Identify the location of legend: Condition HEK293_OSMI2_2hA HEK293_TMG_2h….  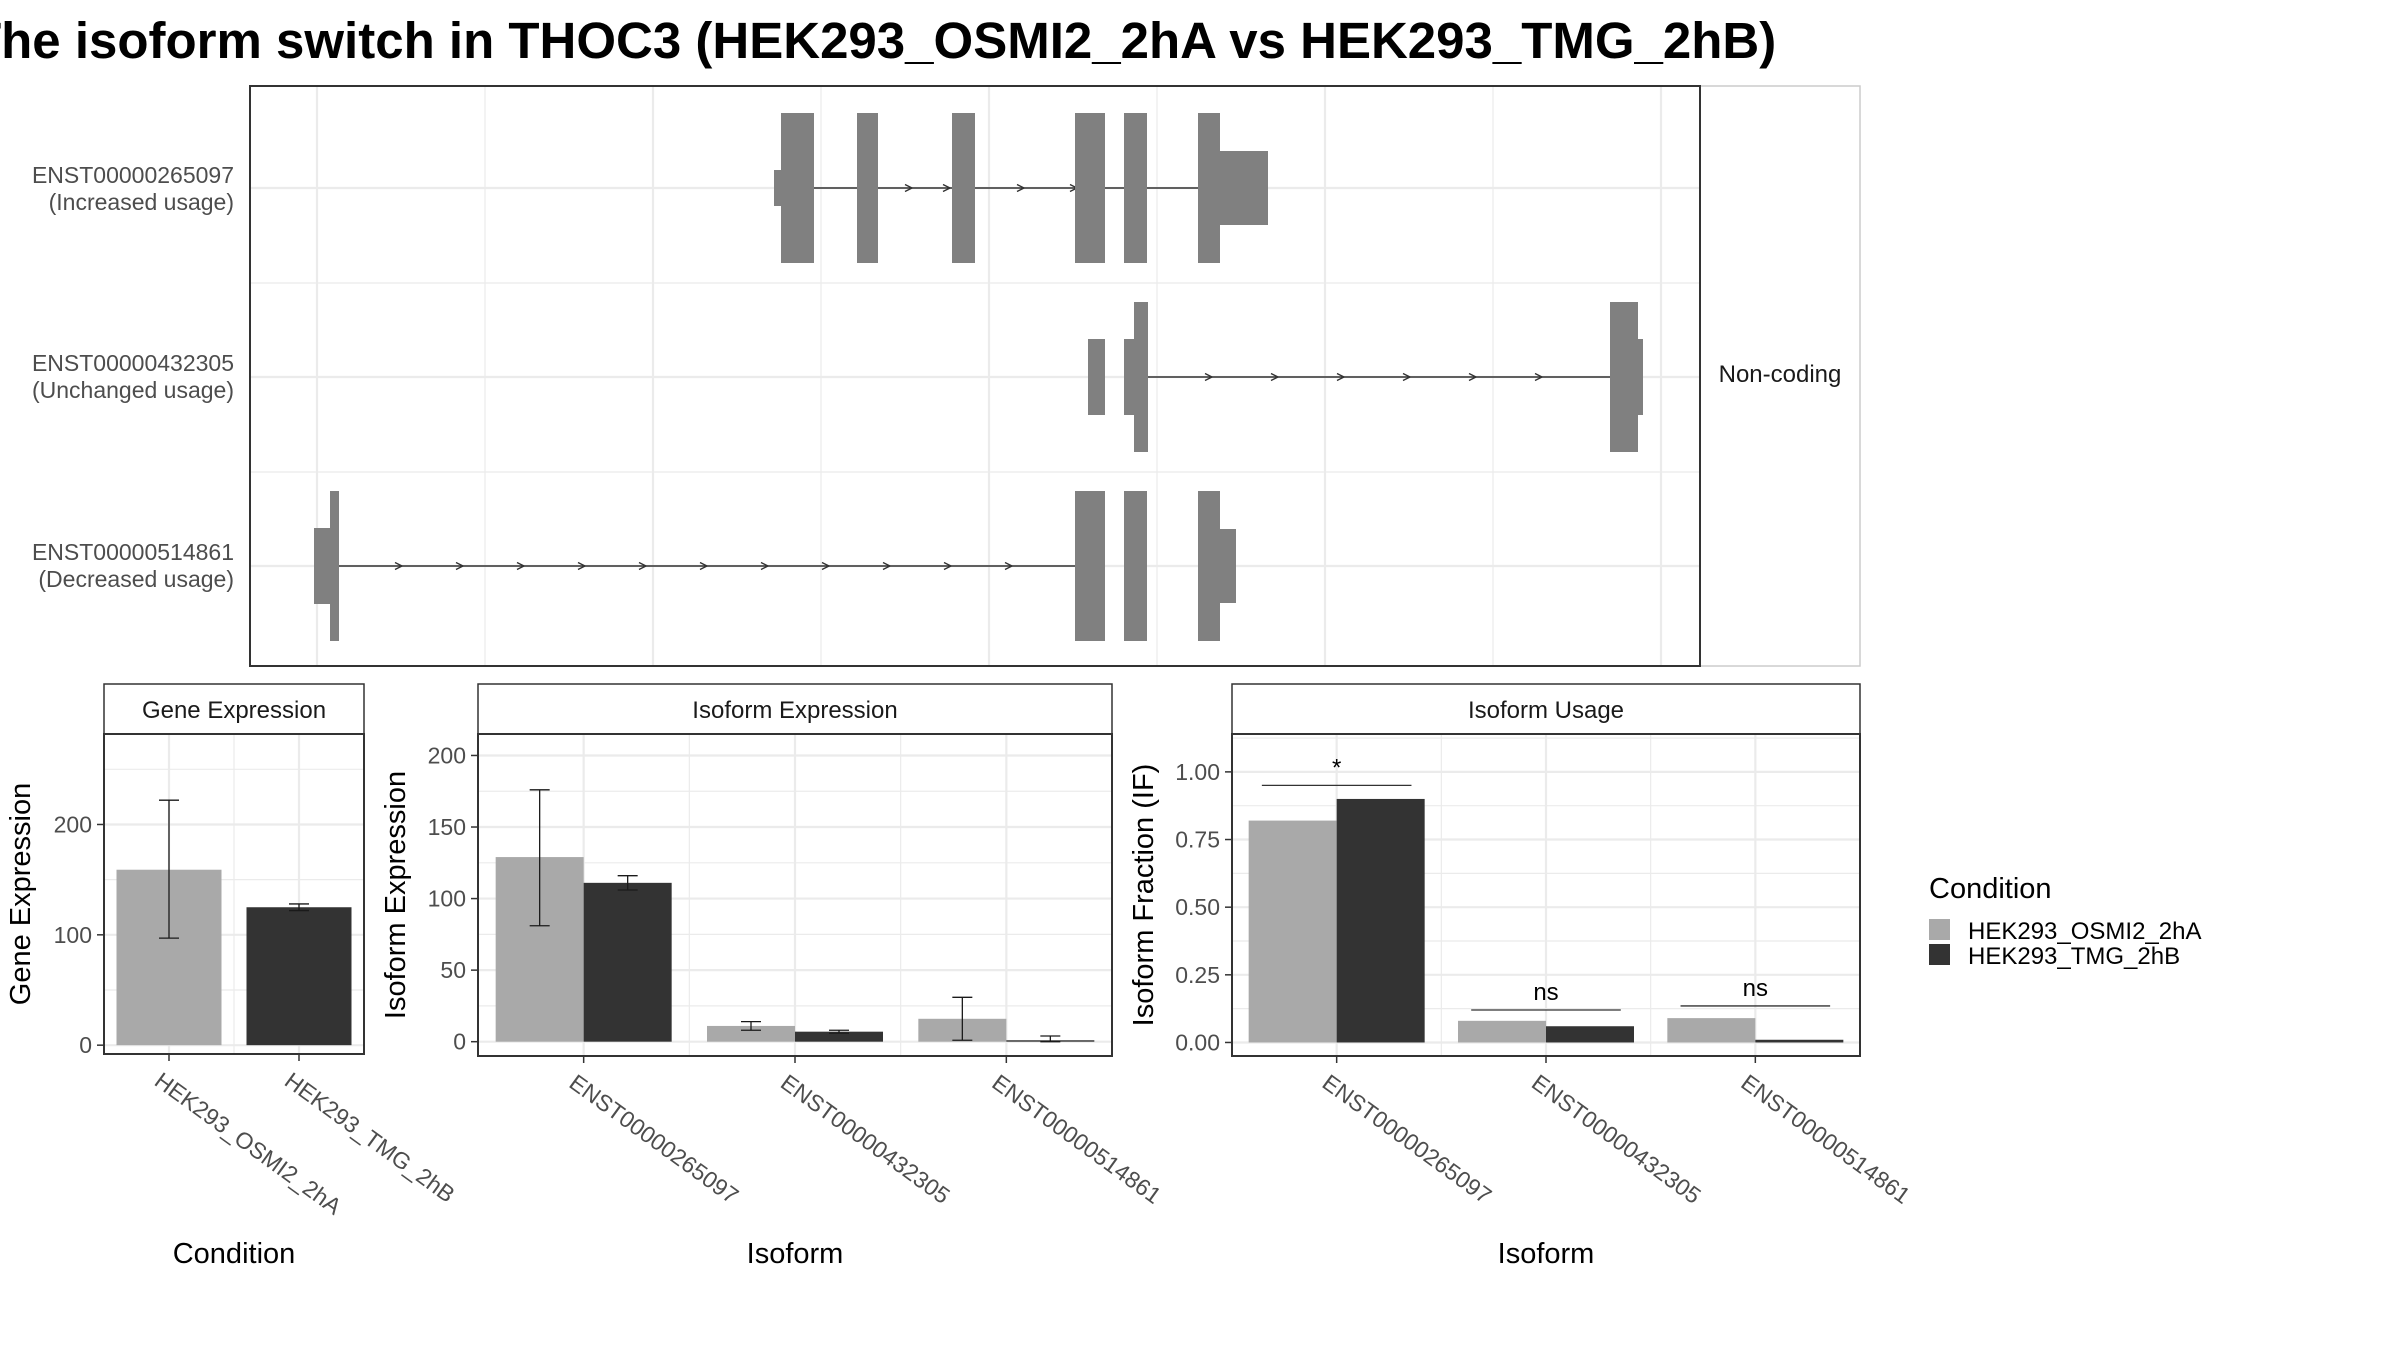
(2065, 921).